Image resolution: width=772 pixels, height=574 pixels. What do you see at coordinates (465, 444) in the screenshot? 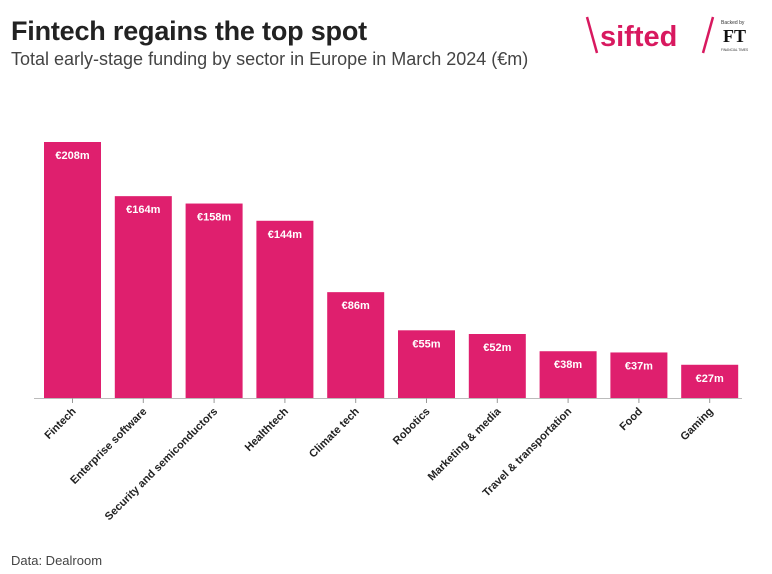
I see `x-tick-label: Marketing & media` at bounding box center [465, 444].